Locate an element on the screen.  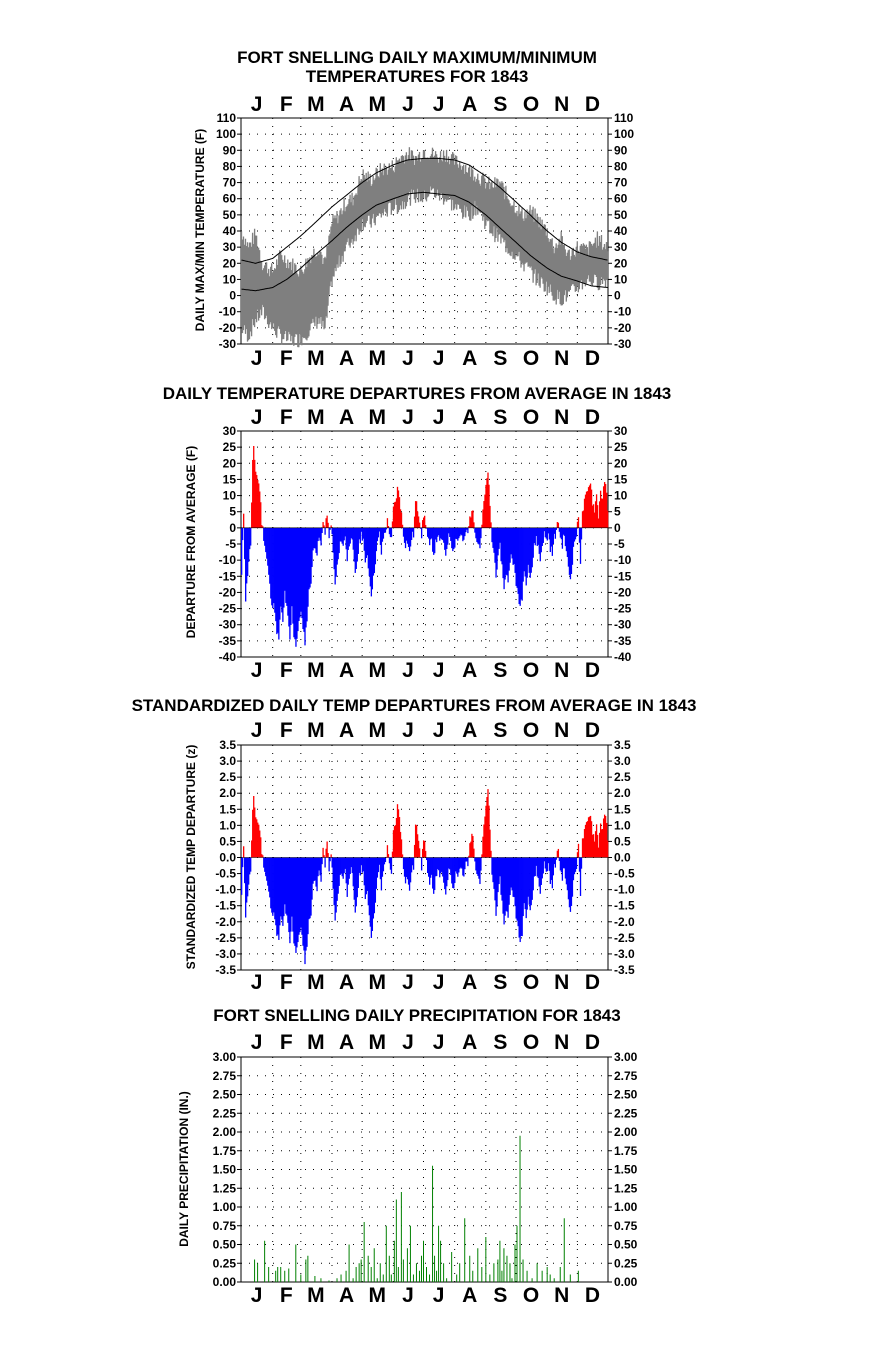
y-tick-label-left: 0 is located at coordinates (232, 296).